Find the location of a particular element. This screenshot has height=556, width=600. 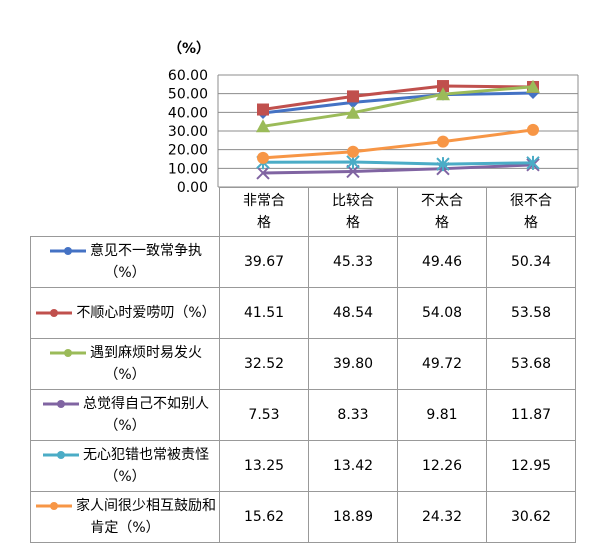

data-value-cell: 18.89 is located at coordinates (353, 517).